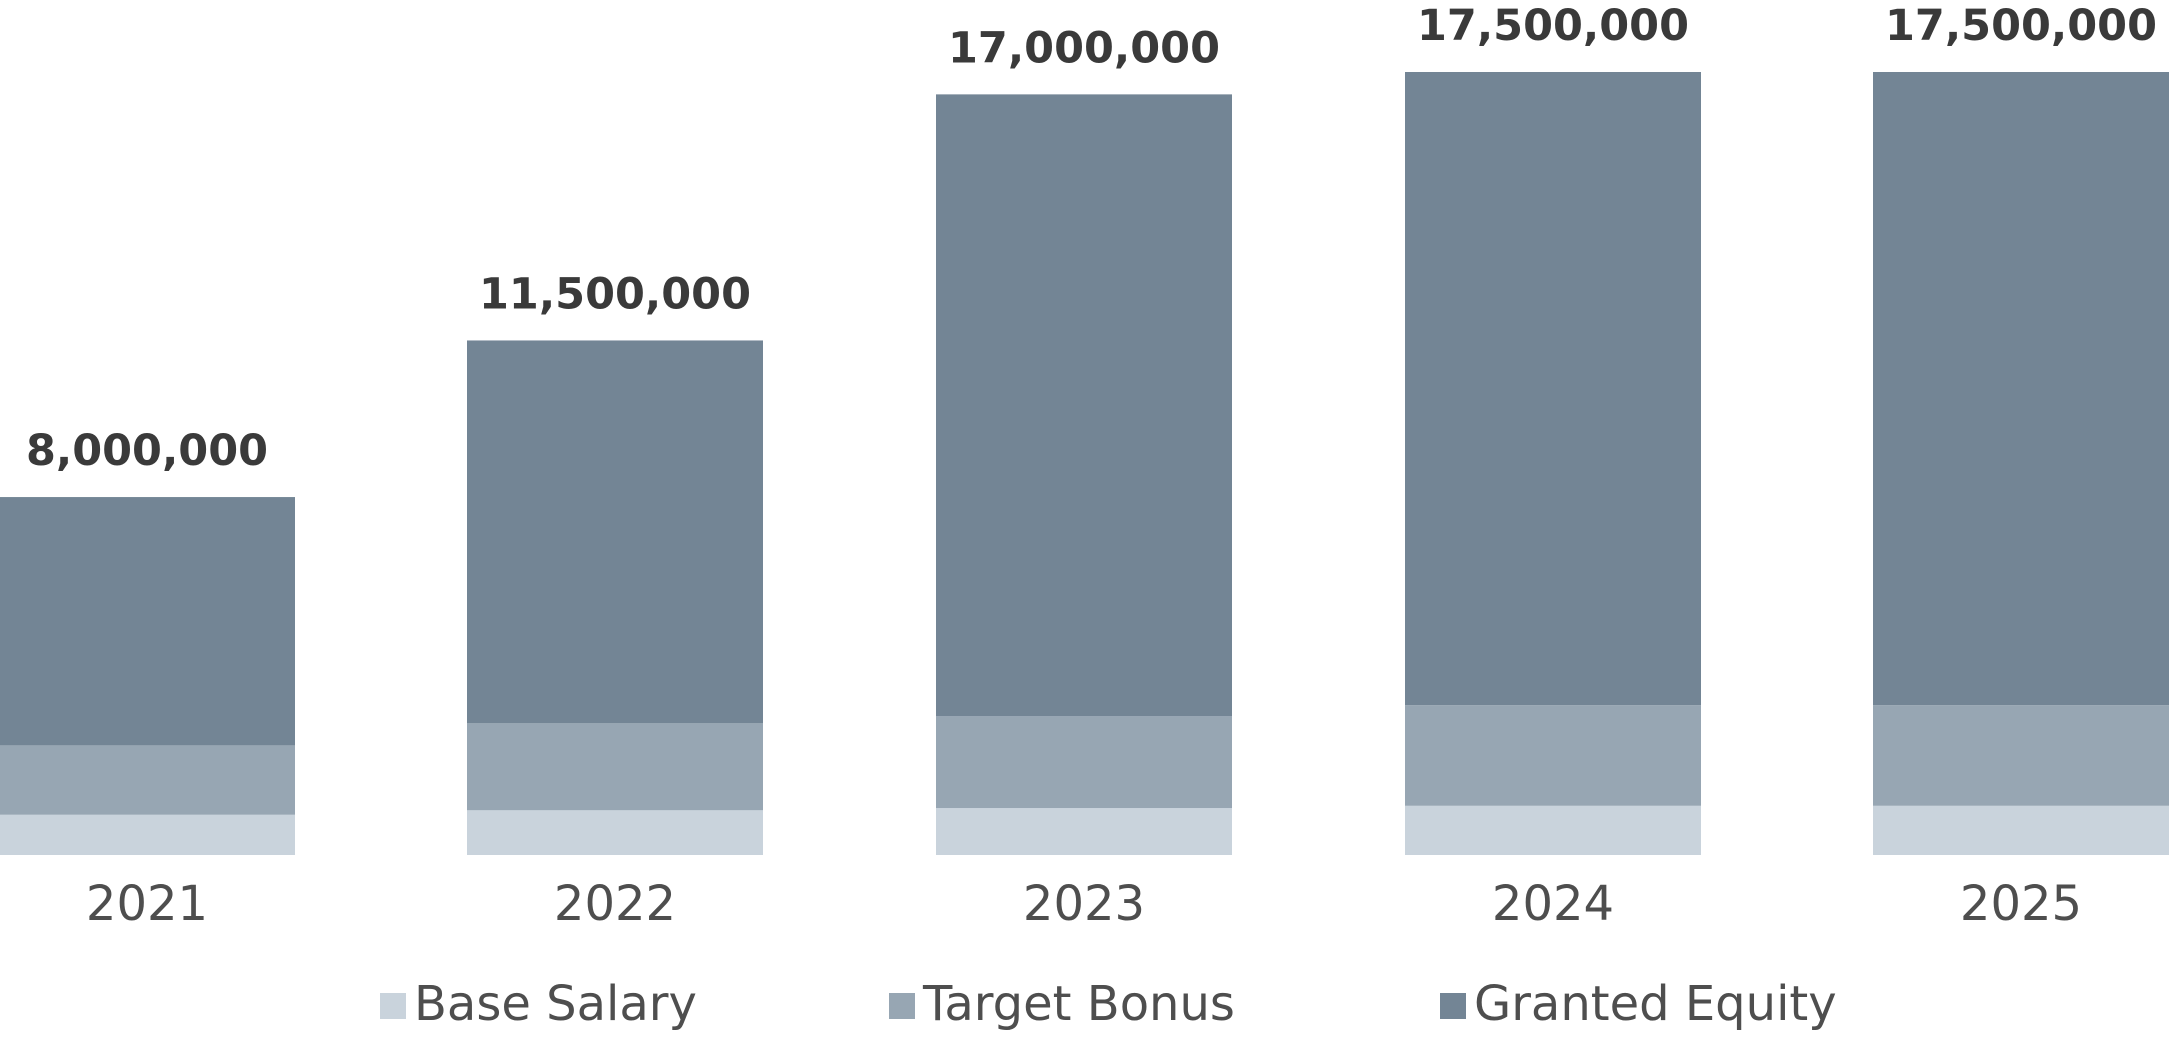 This screenshot has width=2169, height=1060. I want to click on legend-item-target-bonus: Target Bonus, so click(1062, 1004).